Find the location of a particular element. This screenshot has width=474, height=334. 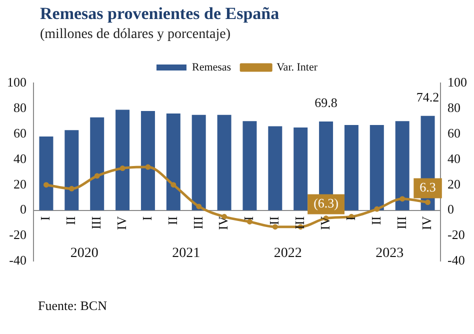

annotation: 2022 is located at coordinates (288, 253).